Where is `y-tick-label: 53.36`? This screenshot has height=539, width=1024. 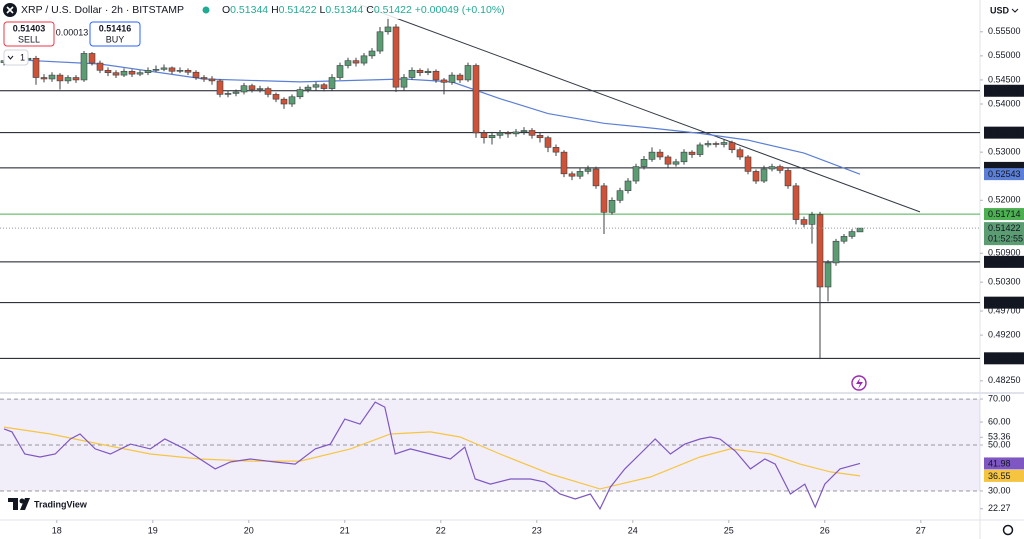
y-tick-label: 53.36 is located at coordinates (999, 437).